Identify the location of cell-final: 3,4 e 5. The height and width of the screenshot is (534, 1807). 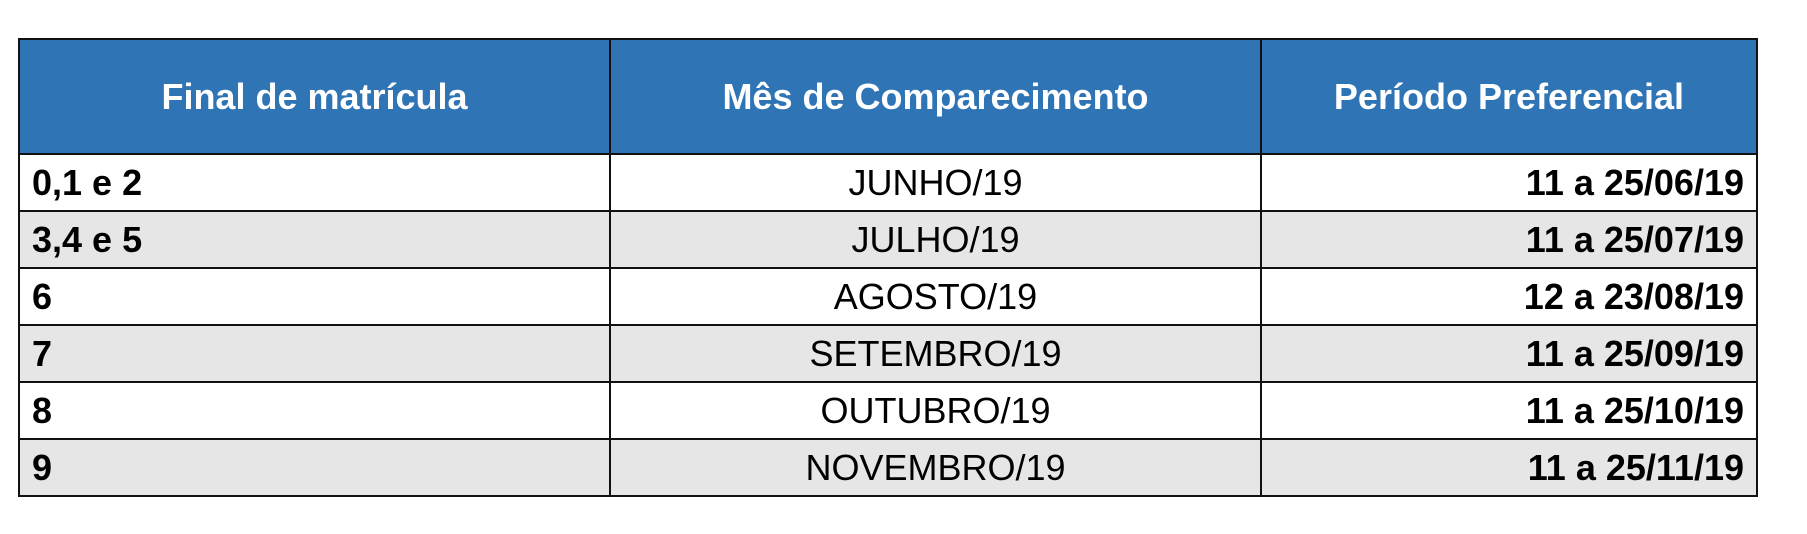
(314, 239).